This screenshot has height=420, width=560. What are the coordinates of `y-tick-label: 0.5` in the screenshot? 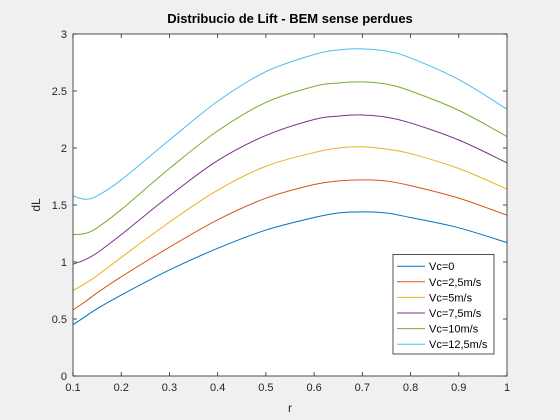 It's located at (59, 320).